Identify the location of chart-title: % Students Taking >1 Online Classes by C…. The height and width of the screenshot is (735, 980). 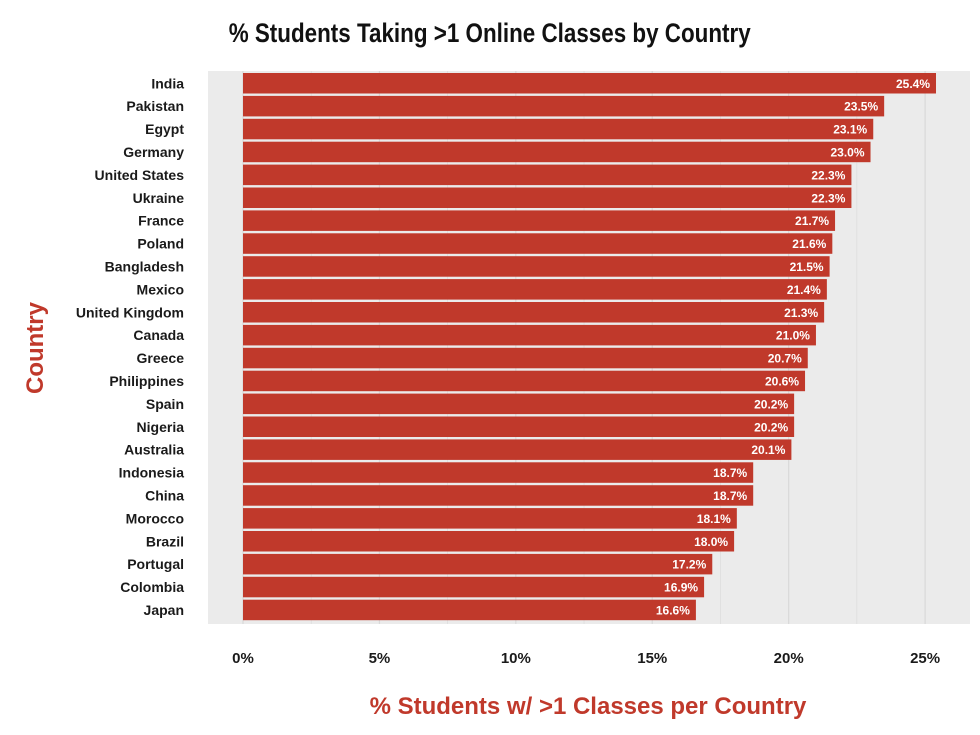
(489, 33).